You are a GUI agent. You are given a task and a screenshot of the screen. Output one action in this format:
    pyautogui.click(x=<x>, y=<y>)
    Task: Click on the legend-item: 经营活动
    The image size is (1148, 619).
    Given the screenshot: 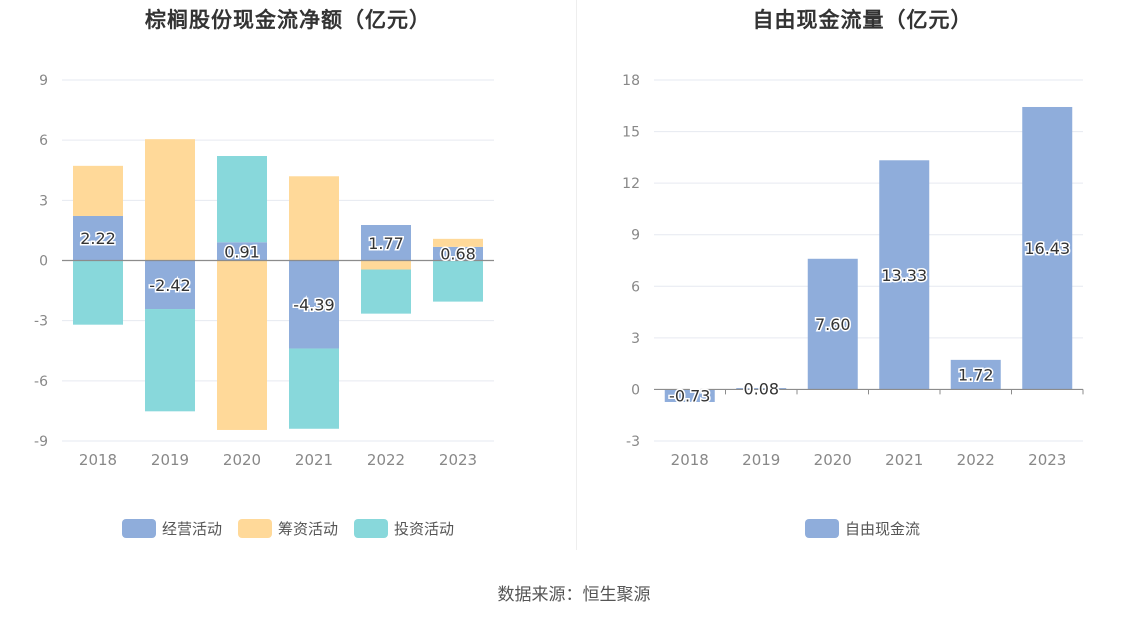 What is the action you would take?
    pyautogui.click(x=171, y=528)
    